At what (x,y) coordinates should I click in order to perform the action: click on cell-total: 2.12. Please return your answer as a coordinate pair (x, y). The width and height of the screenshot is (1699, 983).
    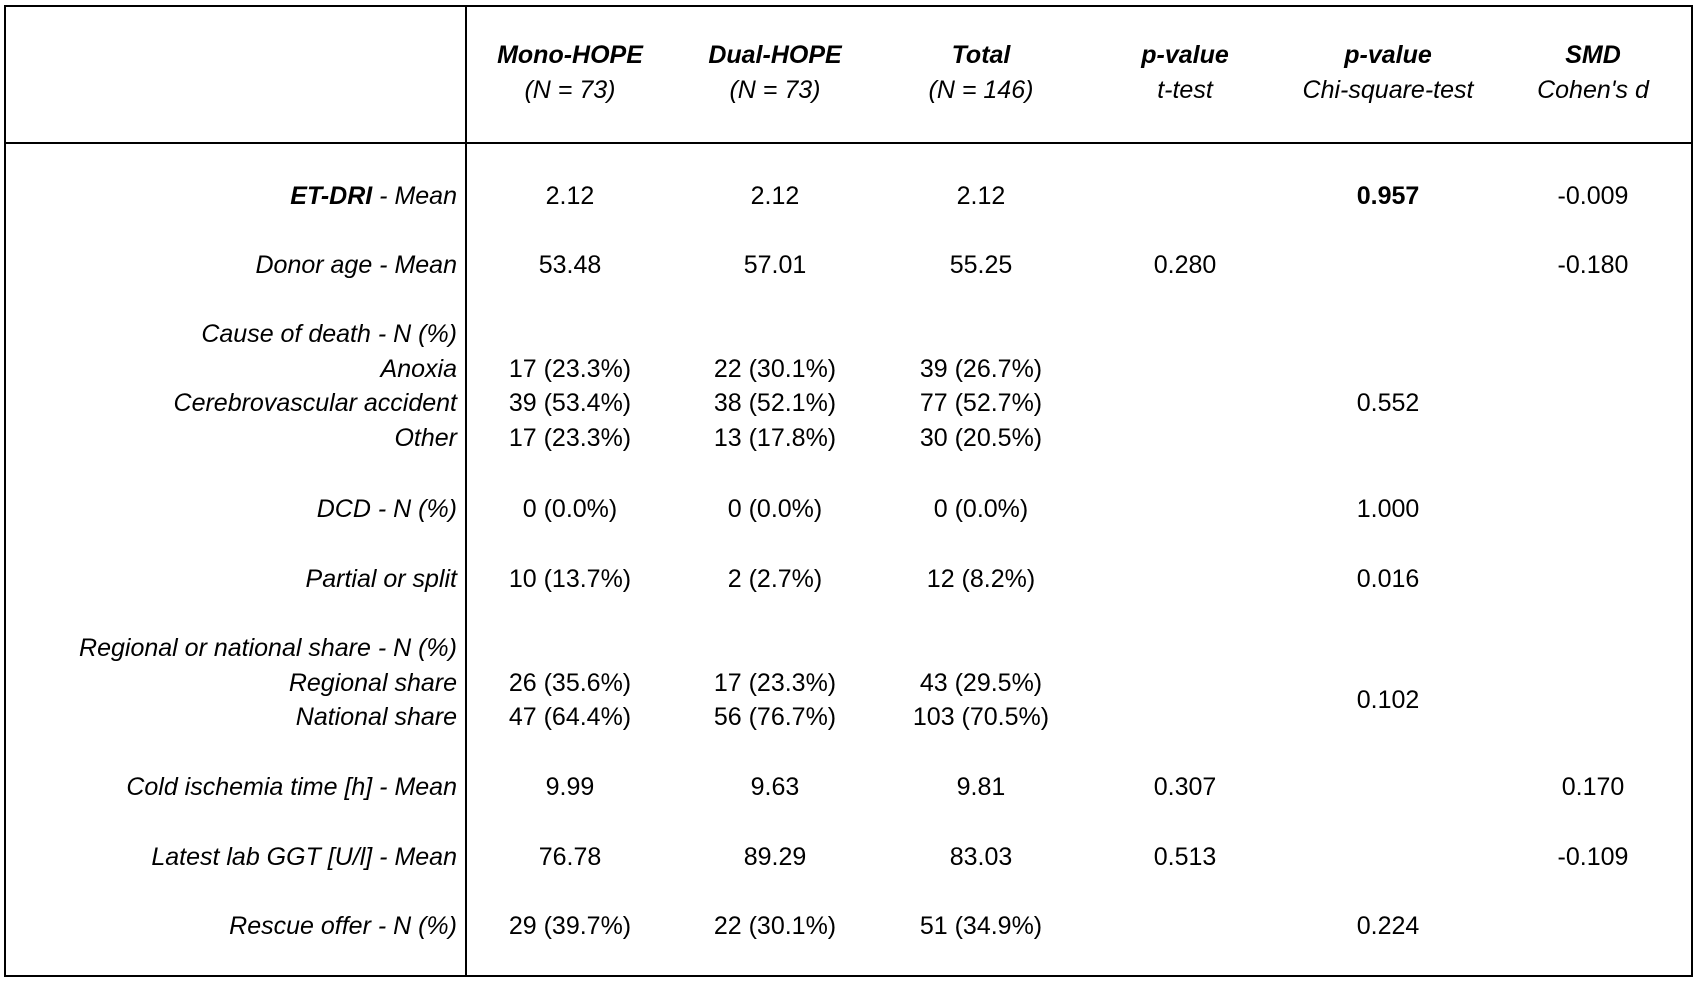
    Looking at the image, I should click on (981, 196).